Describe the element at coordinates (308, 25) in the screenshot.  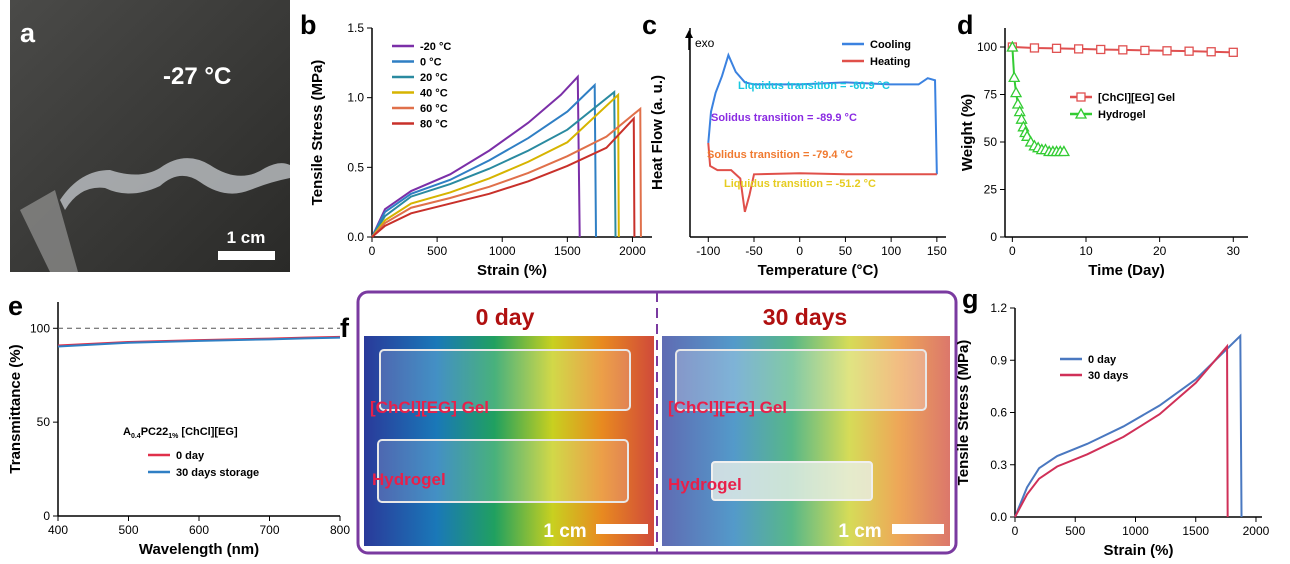
I see `panel-label: b` at that location.